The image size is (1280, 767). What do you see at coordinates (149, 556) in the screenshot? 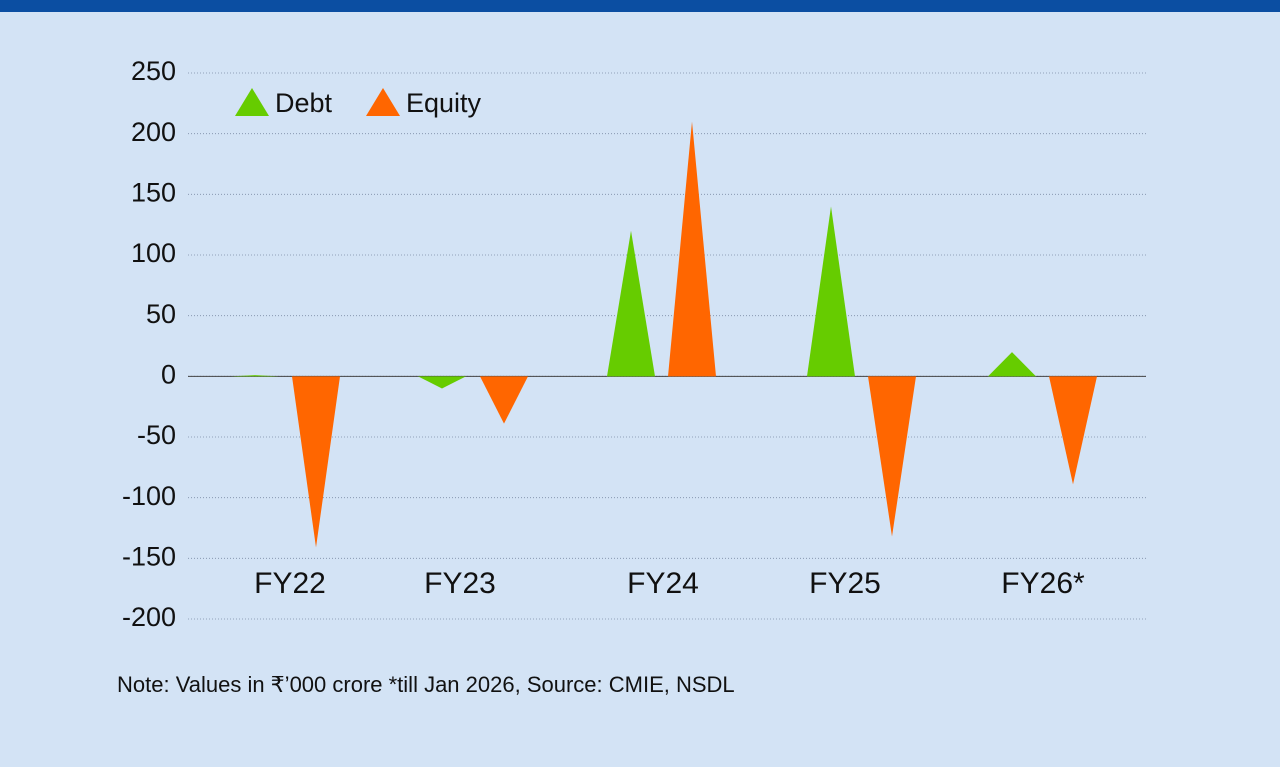
I see `y-tick-label: -150` at bounding box center [149, 556].